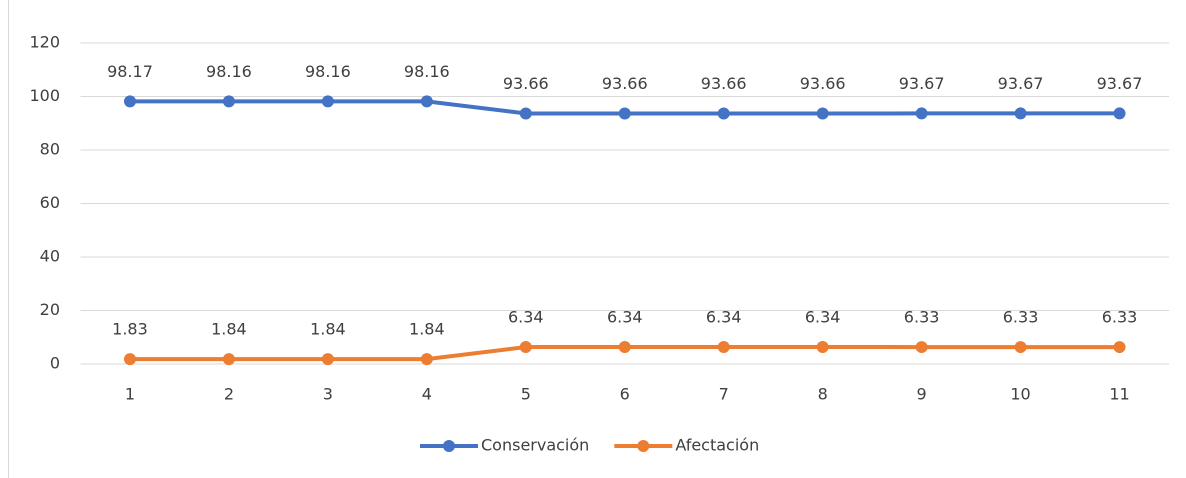 The width and height of the screenshot is (1186, 478). What do you see at coordinates (328, 394) in the screenshot?
I see `x-tick-label: 3` at bounding box center [328, 394].